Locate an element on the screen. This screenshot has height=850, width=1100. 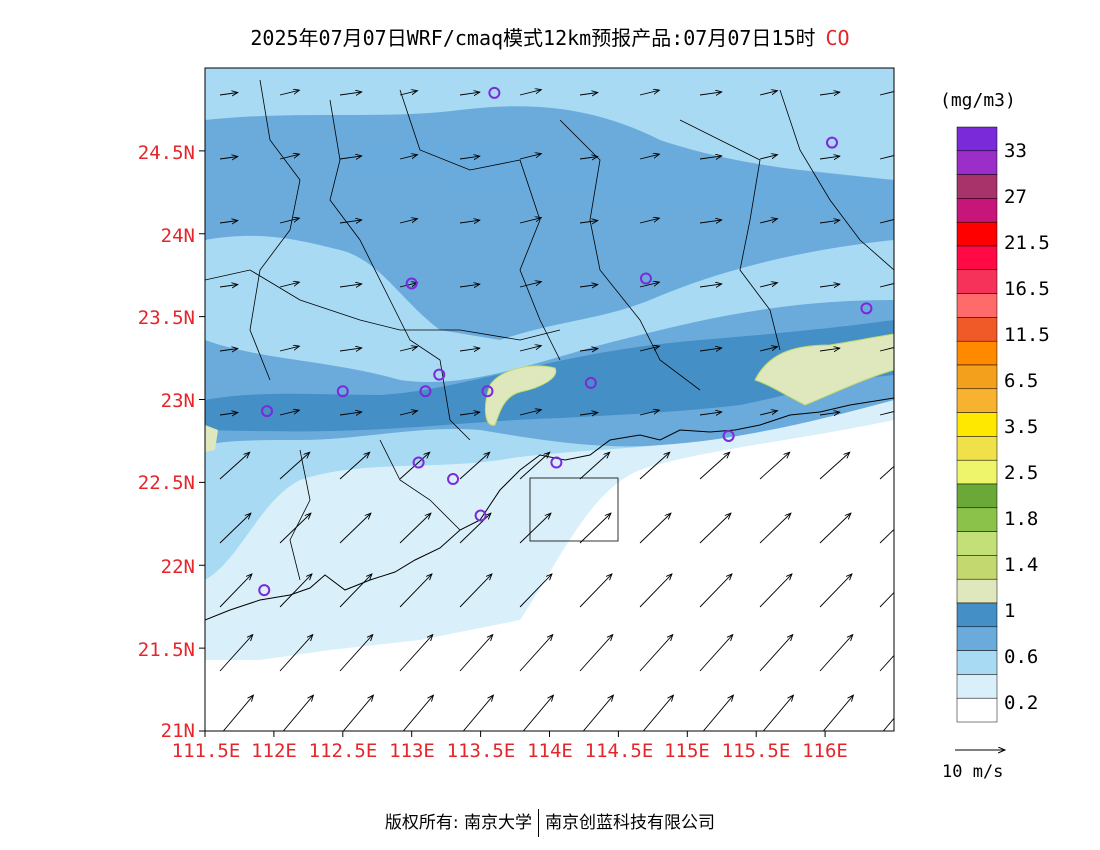
colorbar-label: 21.5 is located at coordinates (1027, 243).